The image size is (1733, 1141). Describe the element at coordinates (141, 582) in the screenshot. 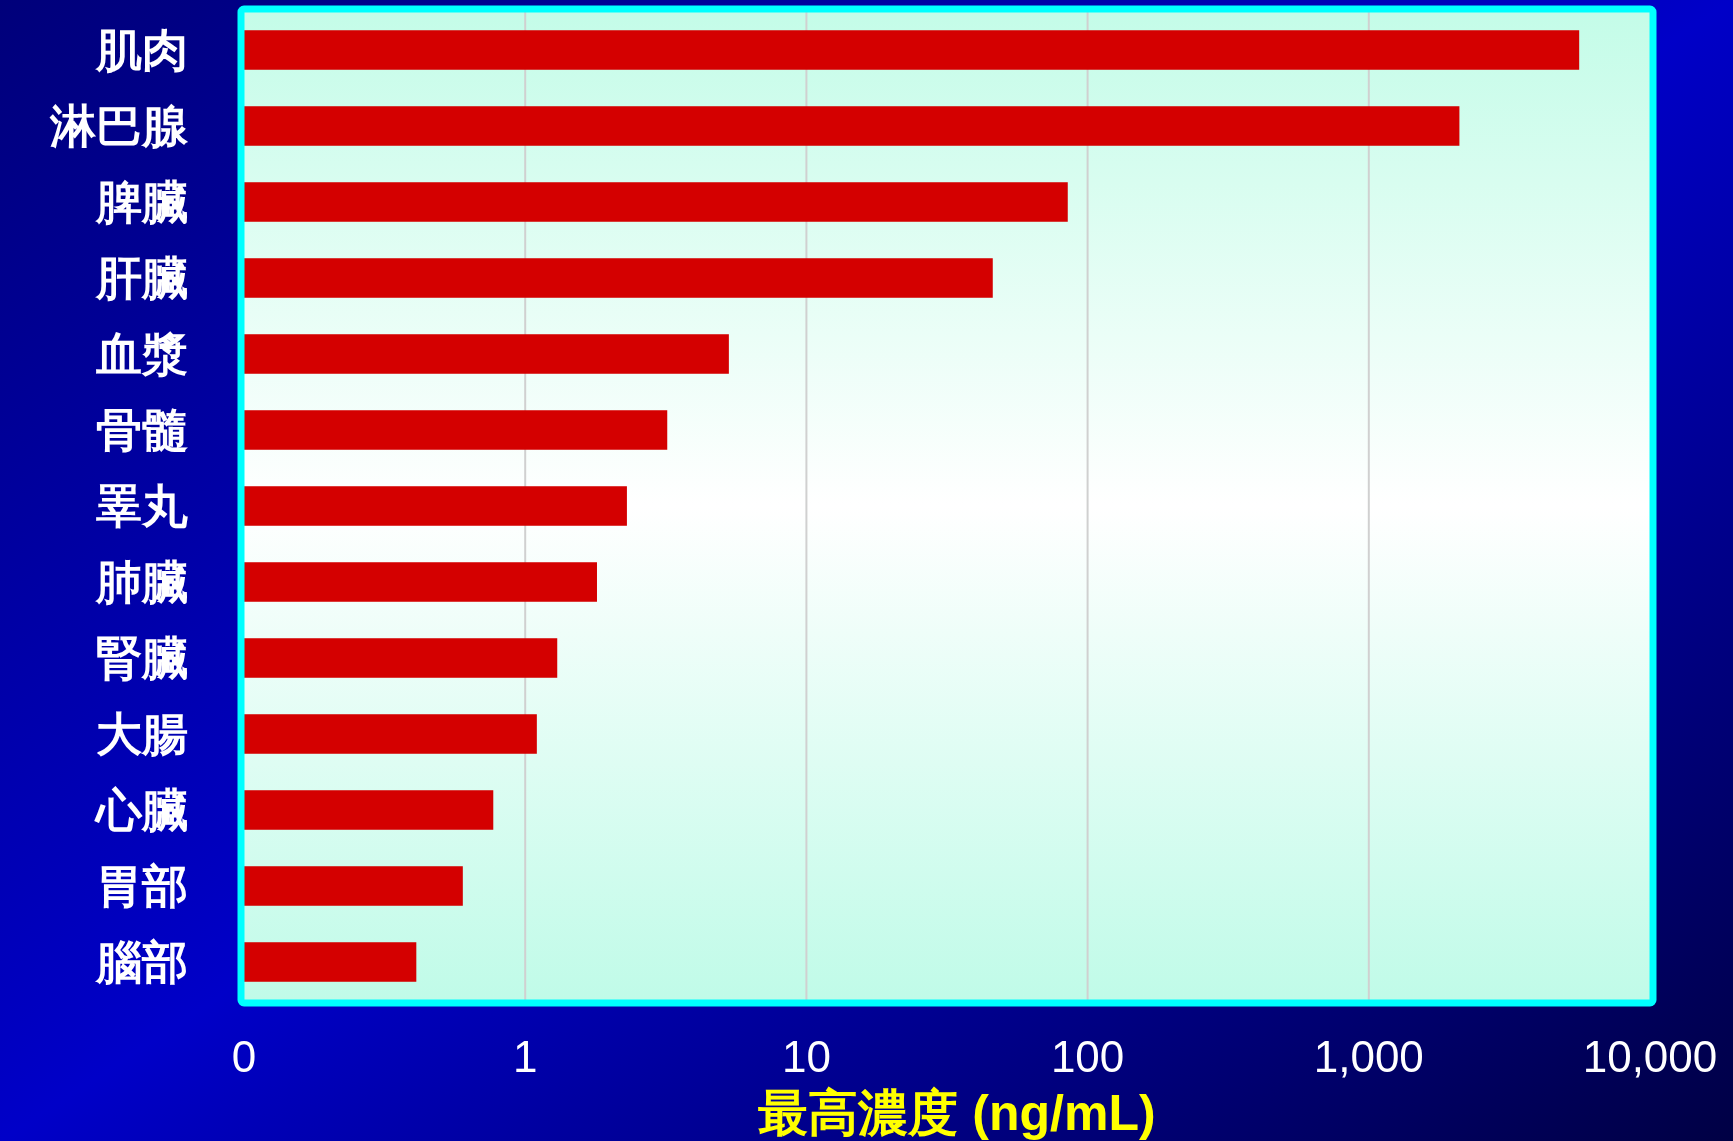

I see `y-tick-label: 肺臟` at that location.